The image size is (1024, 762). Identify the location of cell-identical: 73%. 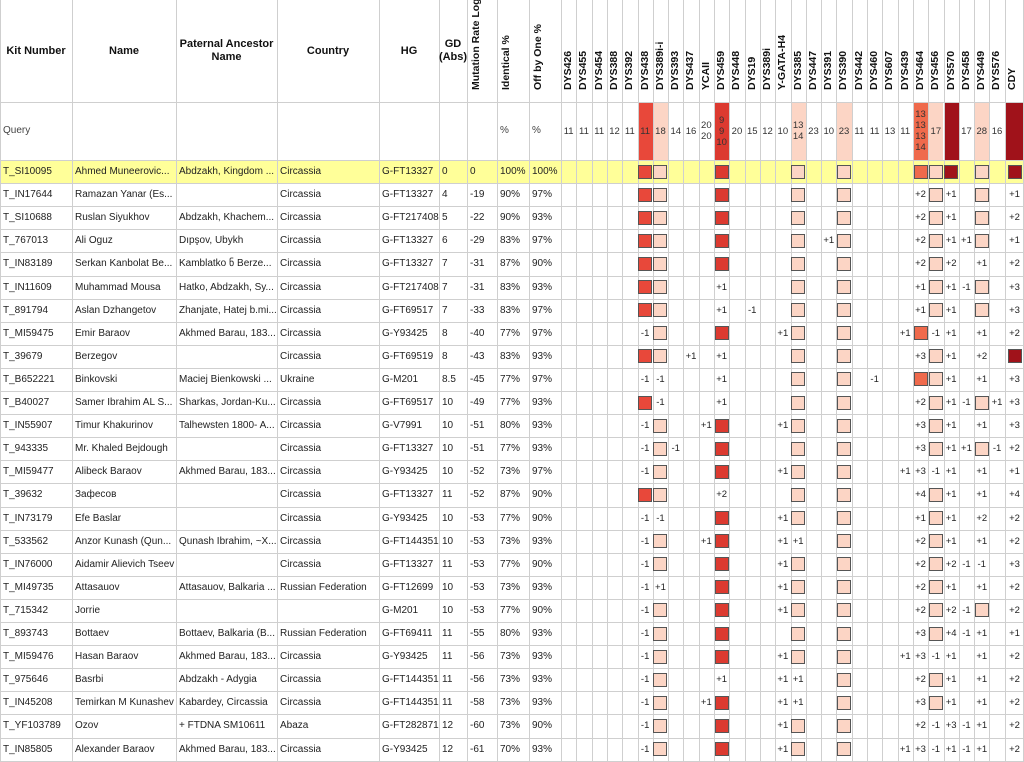
(510, 657).